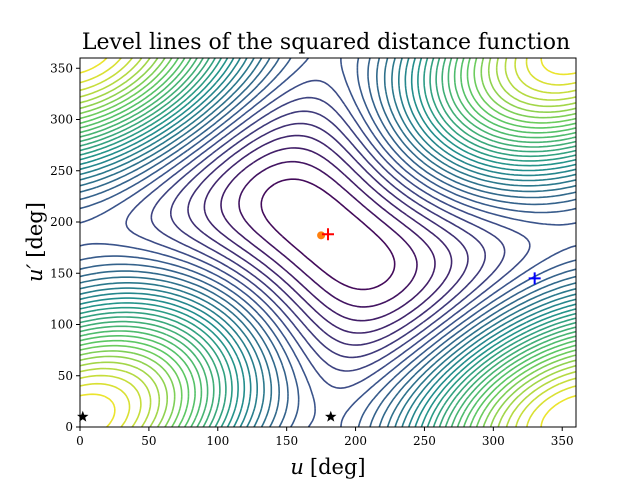  I want to click on x-tick-label: 50, so click(148, 441).